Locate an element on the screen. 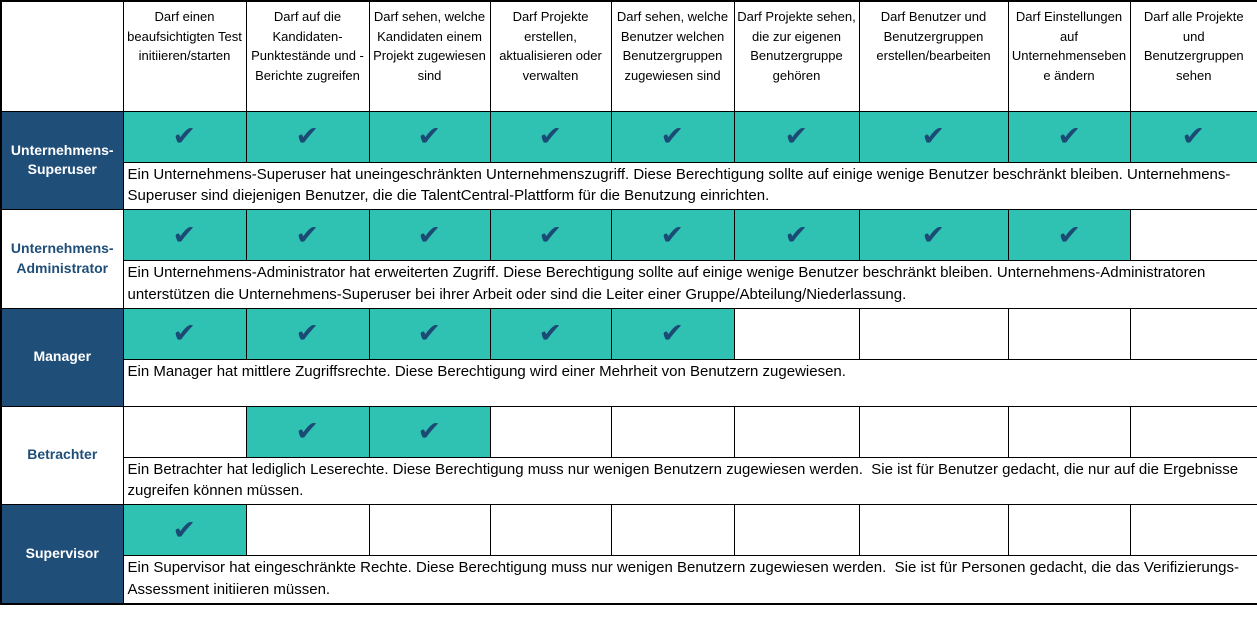 This screenshot has width=1257, height=623. perm-cell-betrachter-col6 is located at coordinates (796, 431).